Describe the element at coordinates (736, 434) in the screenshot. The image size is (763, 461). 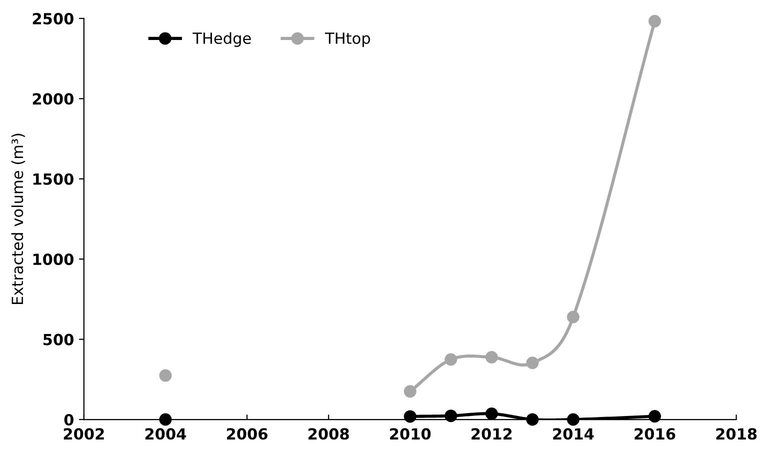
I see `x-tick-label: 2018` at that location.